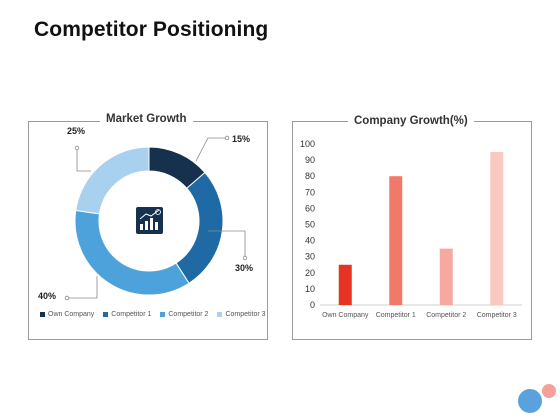  I want to click on legend-label: Competitor 2, so click(188, 314).